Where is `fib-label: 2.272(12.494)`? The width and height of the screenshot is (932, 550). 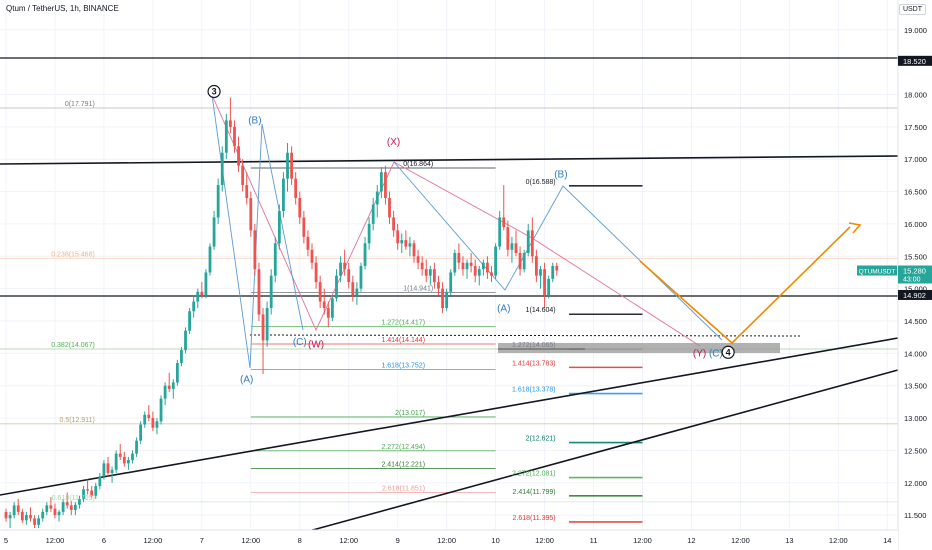 fib-label: 2.272(12.494) is located at coordinates (403, 447).